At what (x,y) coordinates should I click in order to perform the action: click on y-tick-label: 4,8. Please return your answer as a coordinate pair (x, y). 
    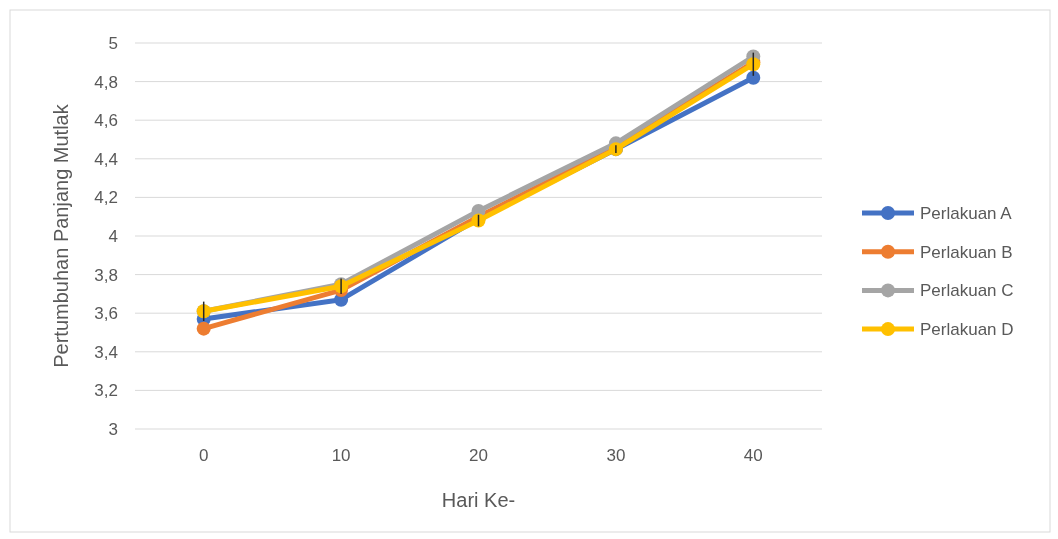
    Looking at the image, I should click on (106, 82).